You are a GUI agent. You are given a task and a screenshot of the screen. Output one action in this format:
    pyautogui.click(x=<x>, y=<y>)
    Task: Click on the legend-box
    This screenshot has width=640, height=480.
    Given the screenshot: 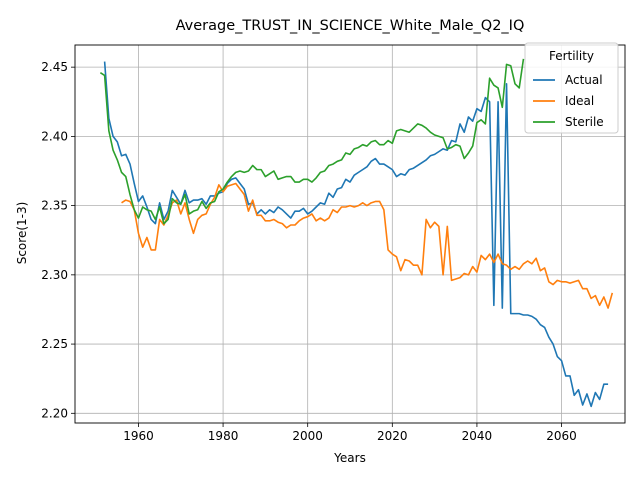 What is the action you would take?
    pyautogui.click(x=571, y=88)
    